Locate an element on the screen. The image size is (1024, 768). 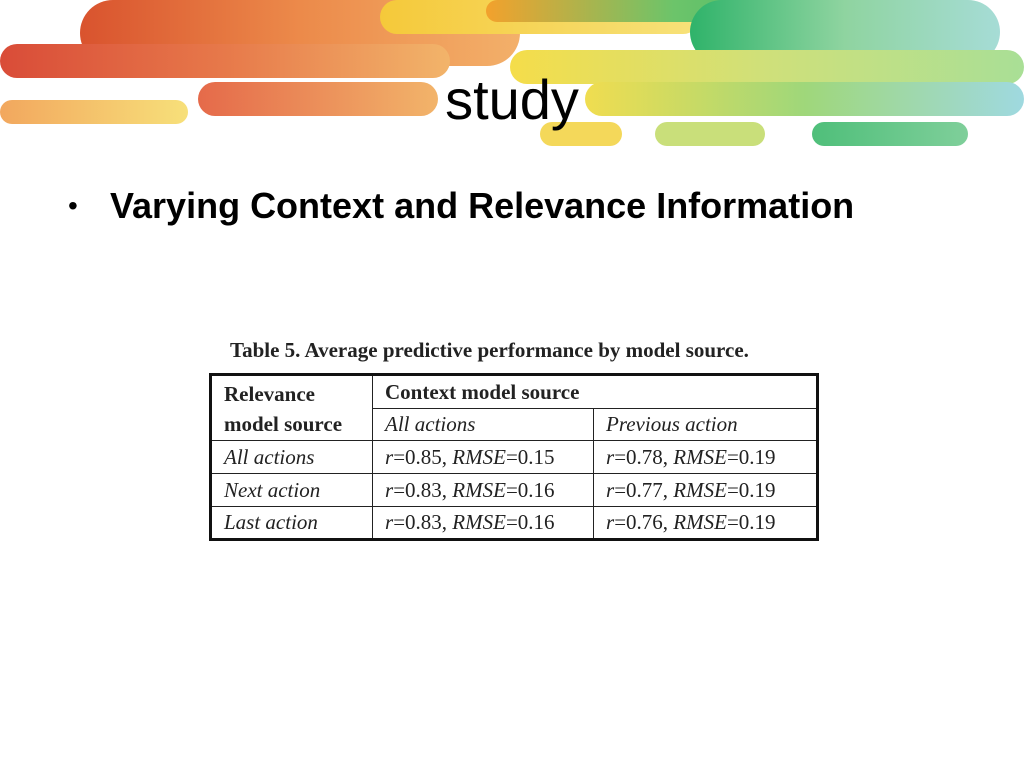
row-label: Last action is located at coordinates (291, 523).